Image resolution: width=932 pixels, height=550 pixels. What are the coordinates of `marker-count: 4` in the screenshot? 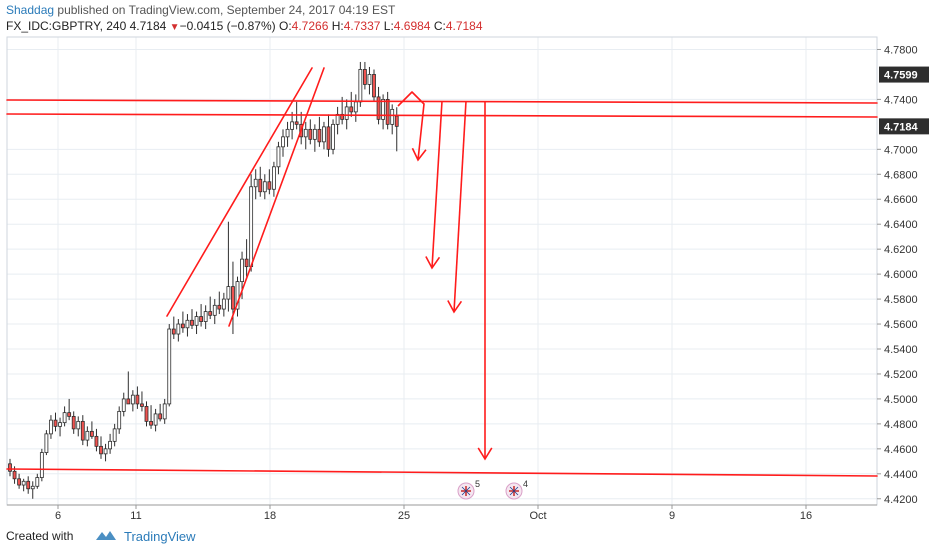 It's located at (525, 484).